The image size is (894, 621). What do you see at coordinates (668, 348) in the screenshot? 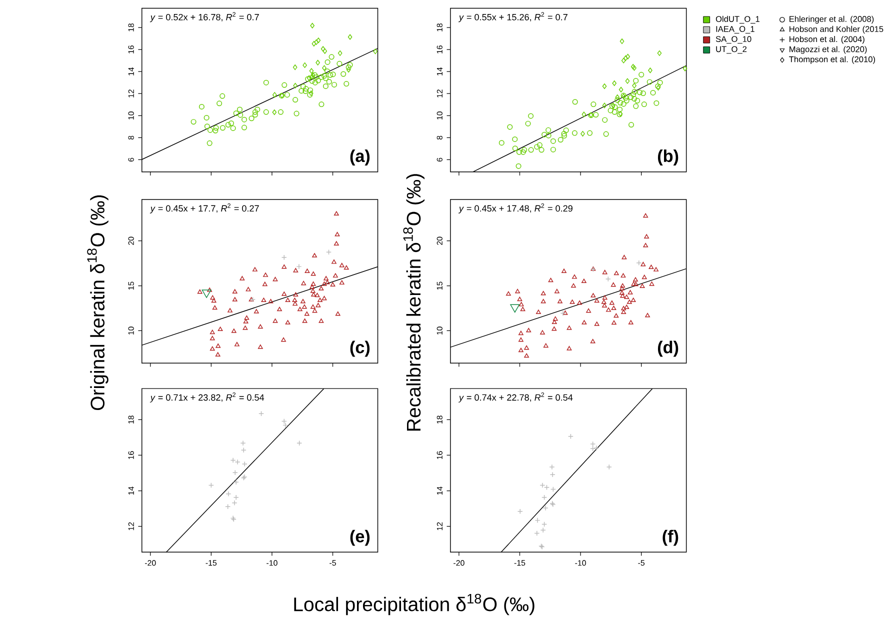
I see `annotation: (d)` at bounding box center [668, 348].